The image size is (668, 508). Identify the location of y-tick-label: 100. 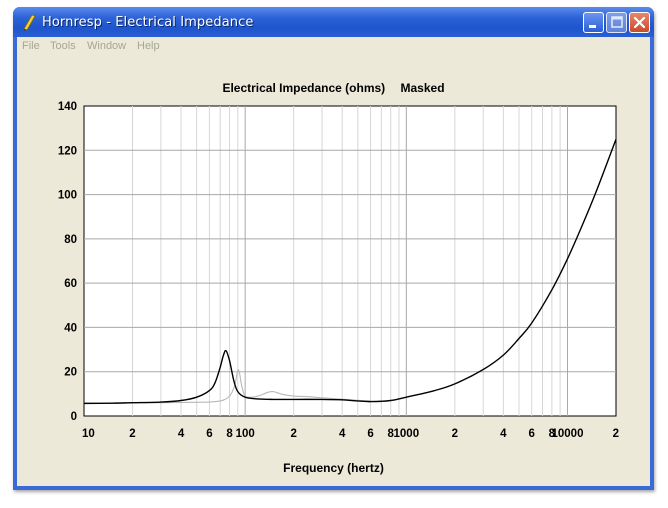
(67, 196).